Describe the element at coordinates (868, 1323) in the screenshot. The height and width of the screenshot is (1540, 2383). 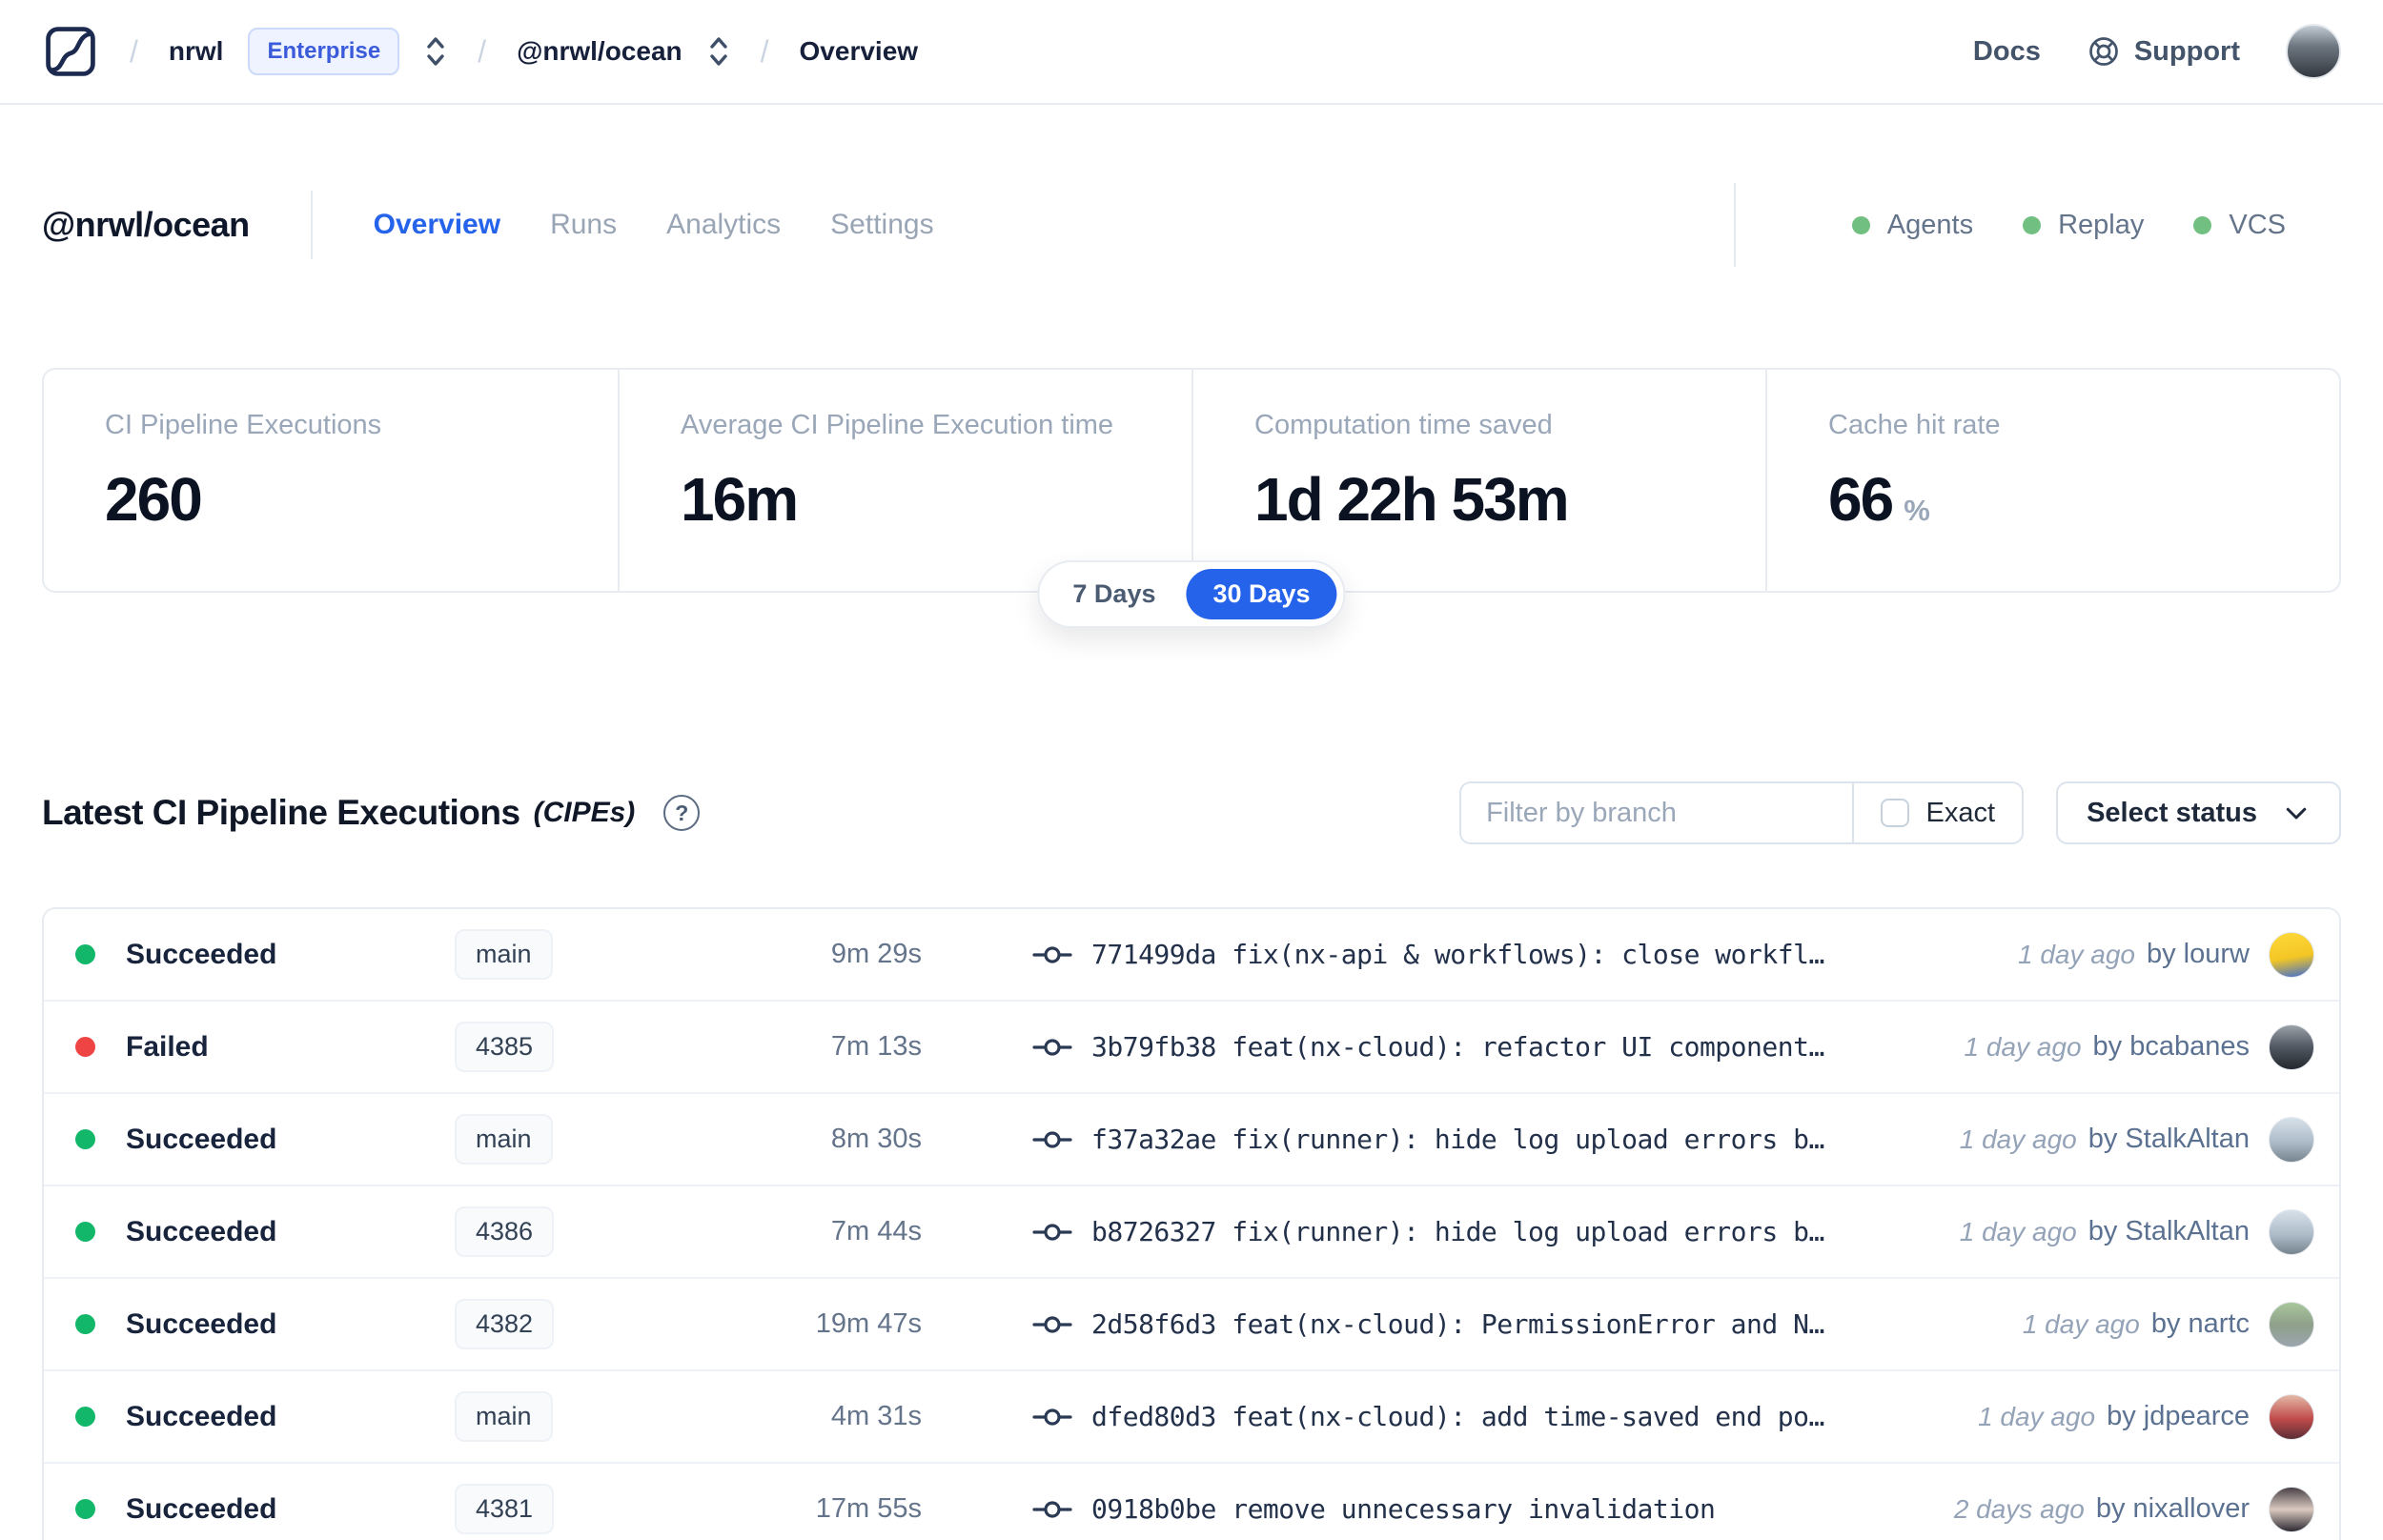
I see `duration-label: 19m 47s` at that location.